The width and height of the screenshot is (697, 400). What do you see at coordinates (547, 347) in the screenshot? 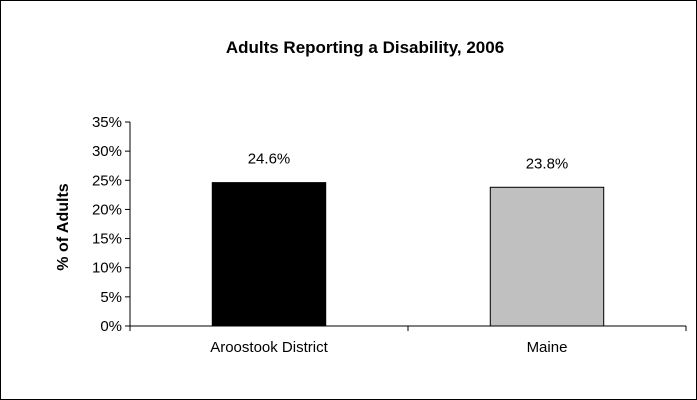
I see `x-category-label: Maine` at bounding box center [547, 347].